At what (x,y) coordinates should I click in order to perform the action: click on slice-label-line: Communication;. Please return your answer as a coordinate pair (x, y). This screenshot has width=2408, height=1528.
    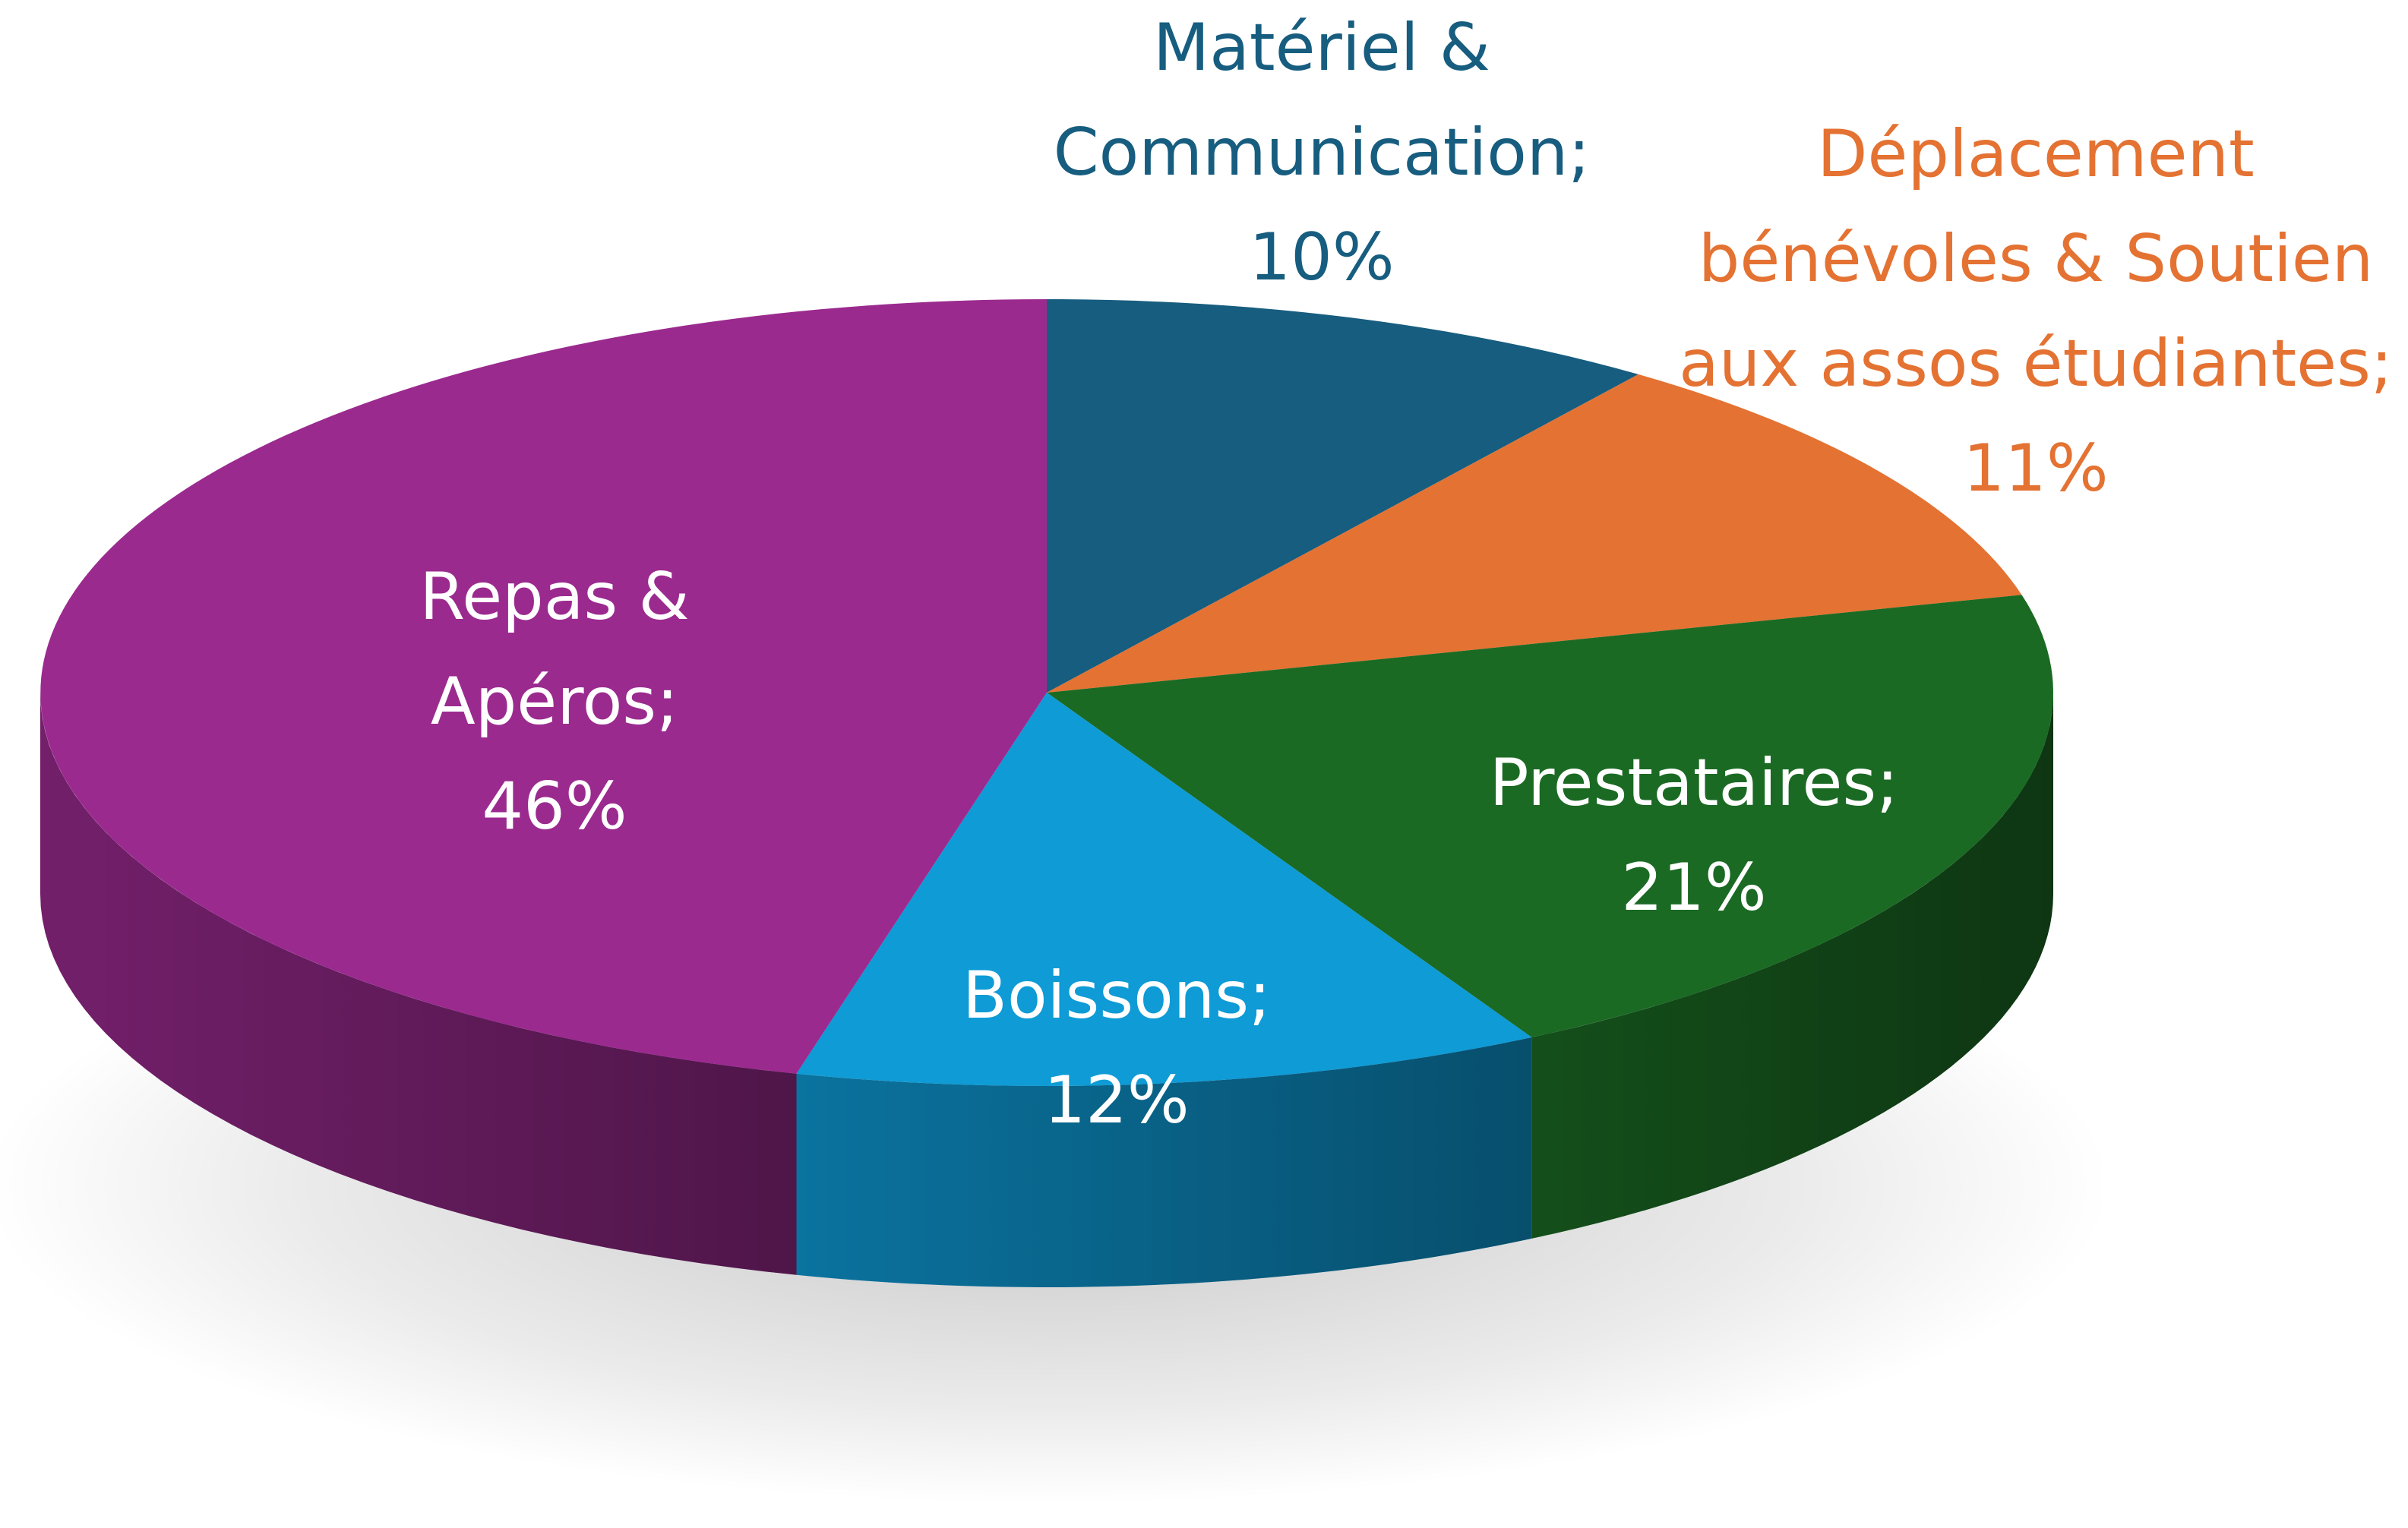
    Looking at the image, I should click on (1322, 153).